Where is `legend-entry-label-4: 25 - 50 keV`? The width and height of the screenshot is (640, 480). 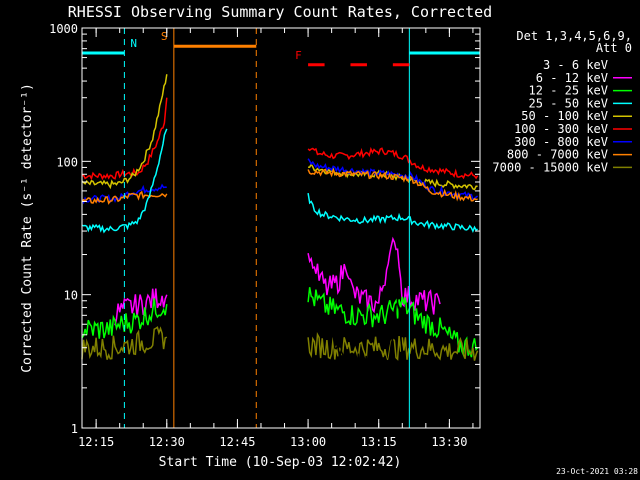 legend-entry-label-4: 25 - 50 keV is located at coordinates (568, 103).